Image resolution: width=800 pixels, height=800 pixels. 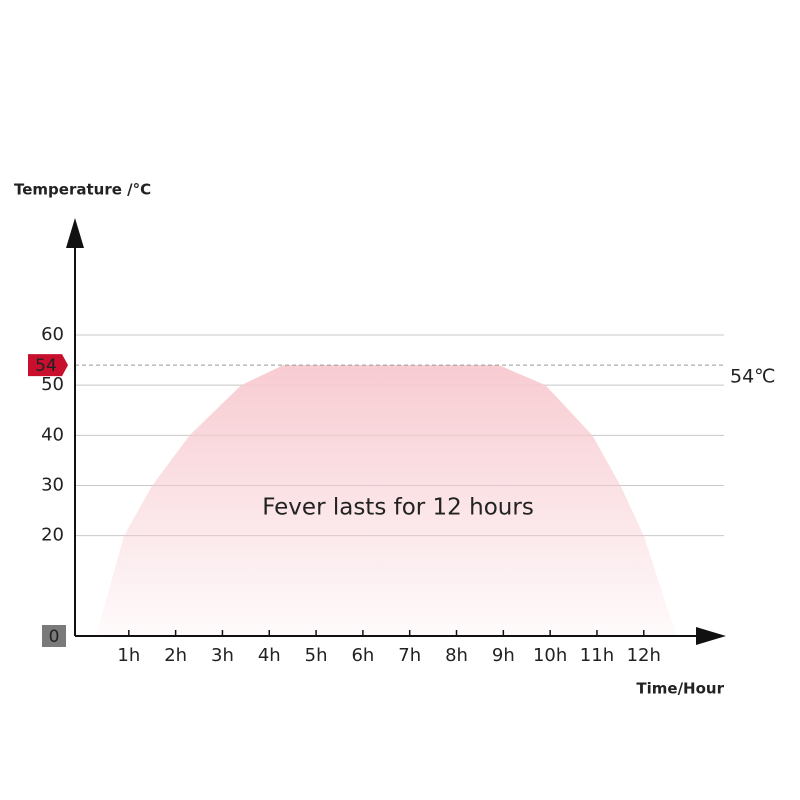 I want to click on threshold-tick-label: 54, so click(x=46, y=366).